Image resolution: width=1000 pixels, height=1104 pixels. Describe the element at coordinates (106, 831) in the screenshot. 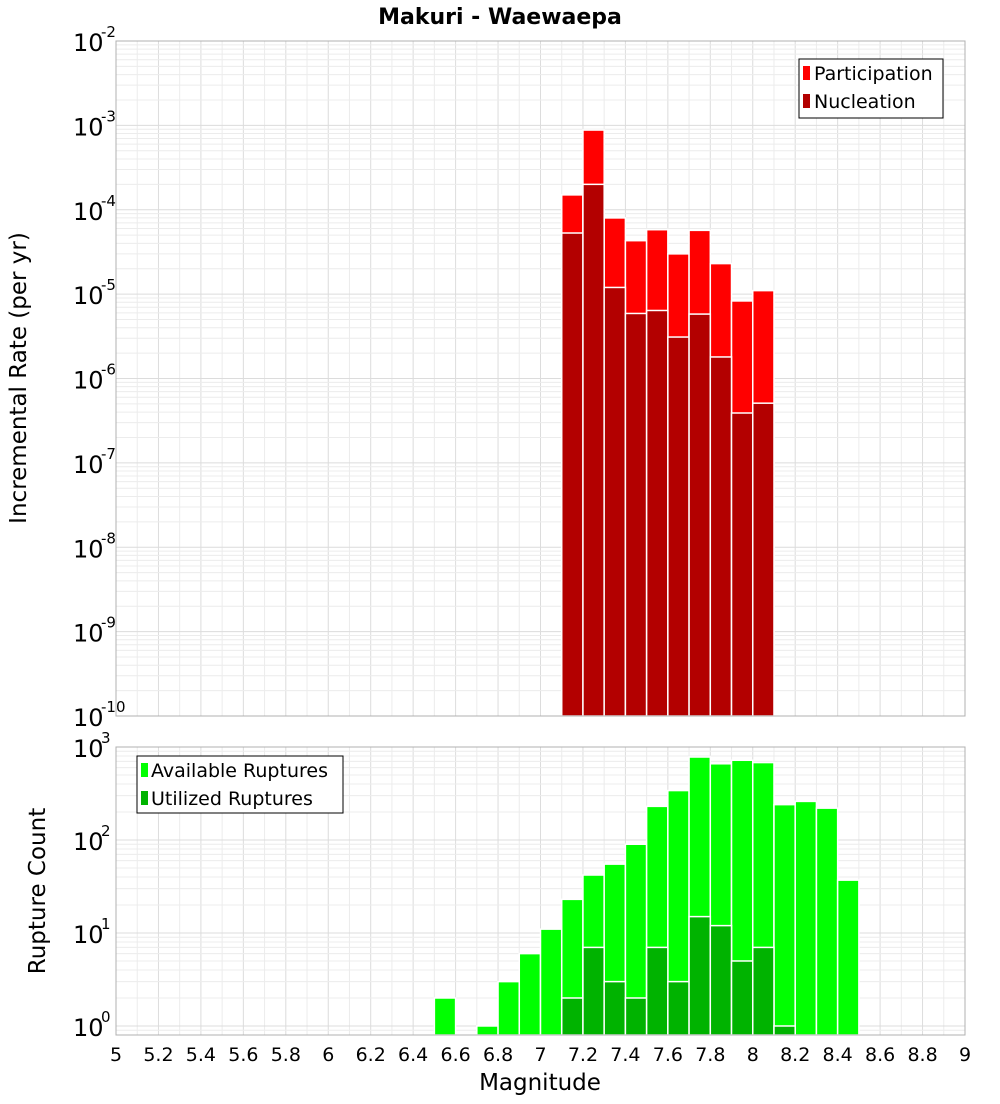

I see `bottom-ytick-exponent: 2` at that location.